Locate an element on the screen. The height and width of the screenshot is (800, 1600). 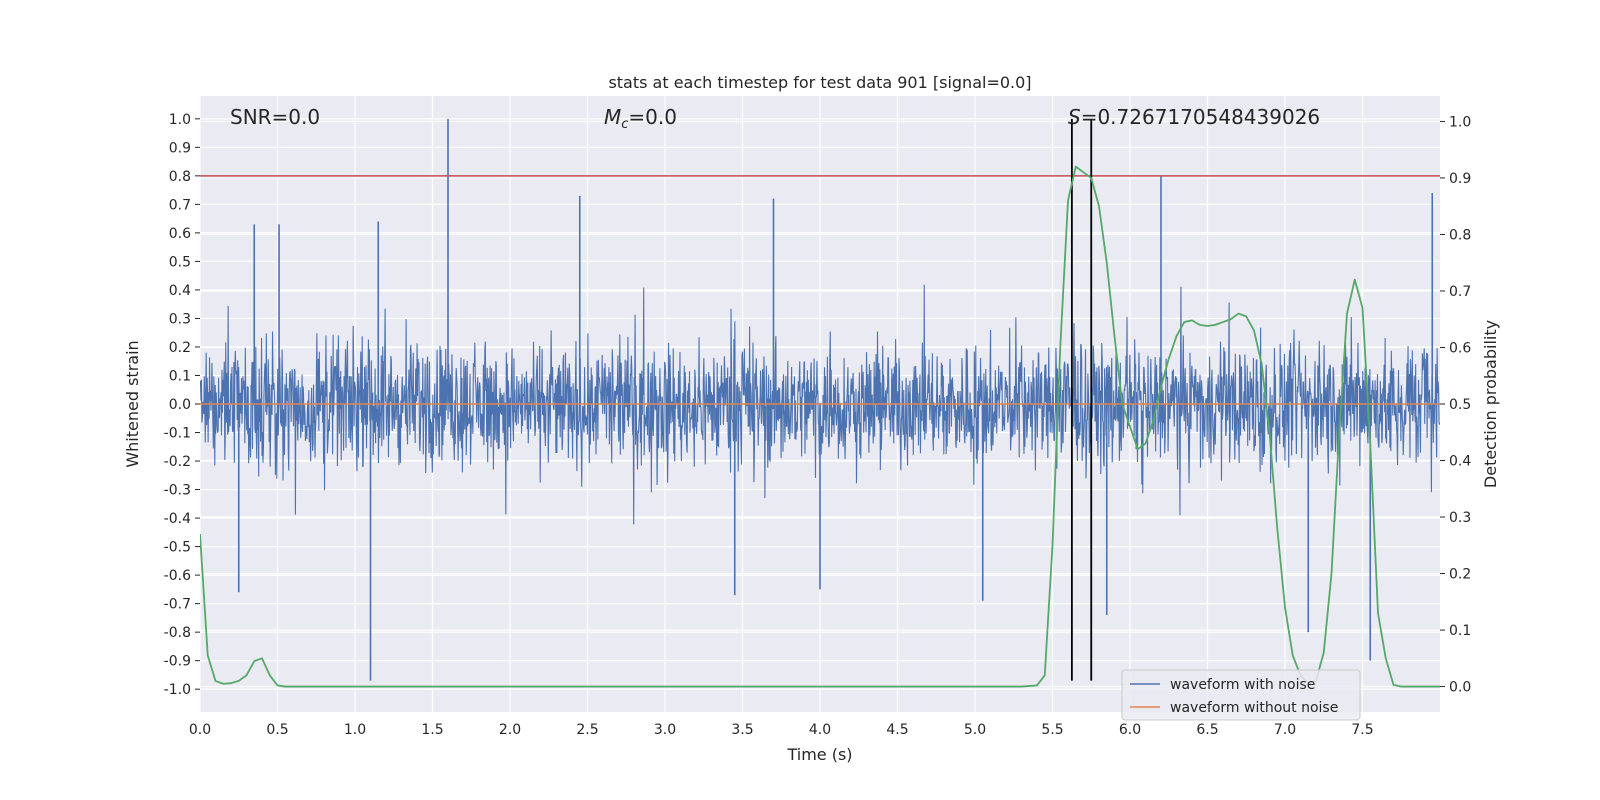
y-left-tick-label: 0.0 is located at coordinates (180, 405).